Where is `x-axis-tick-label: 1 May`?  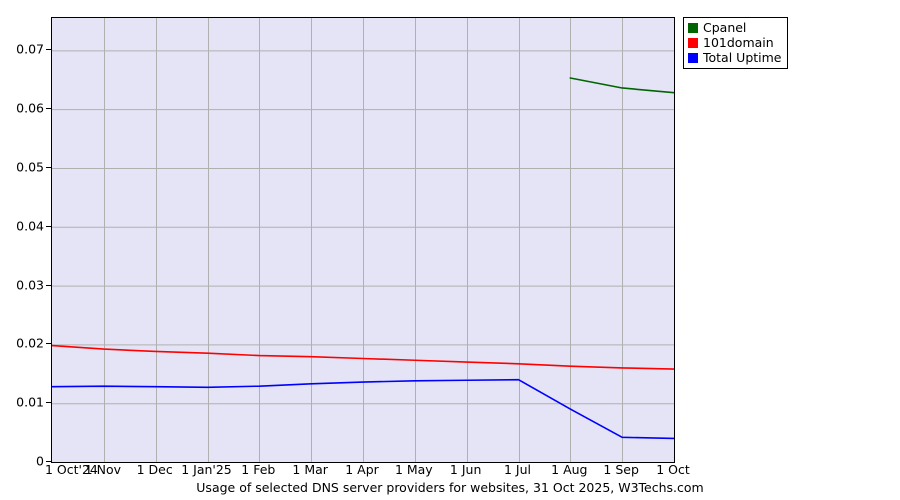
x-axis-tick-label: 1 May is located at coordinates (413, 469).